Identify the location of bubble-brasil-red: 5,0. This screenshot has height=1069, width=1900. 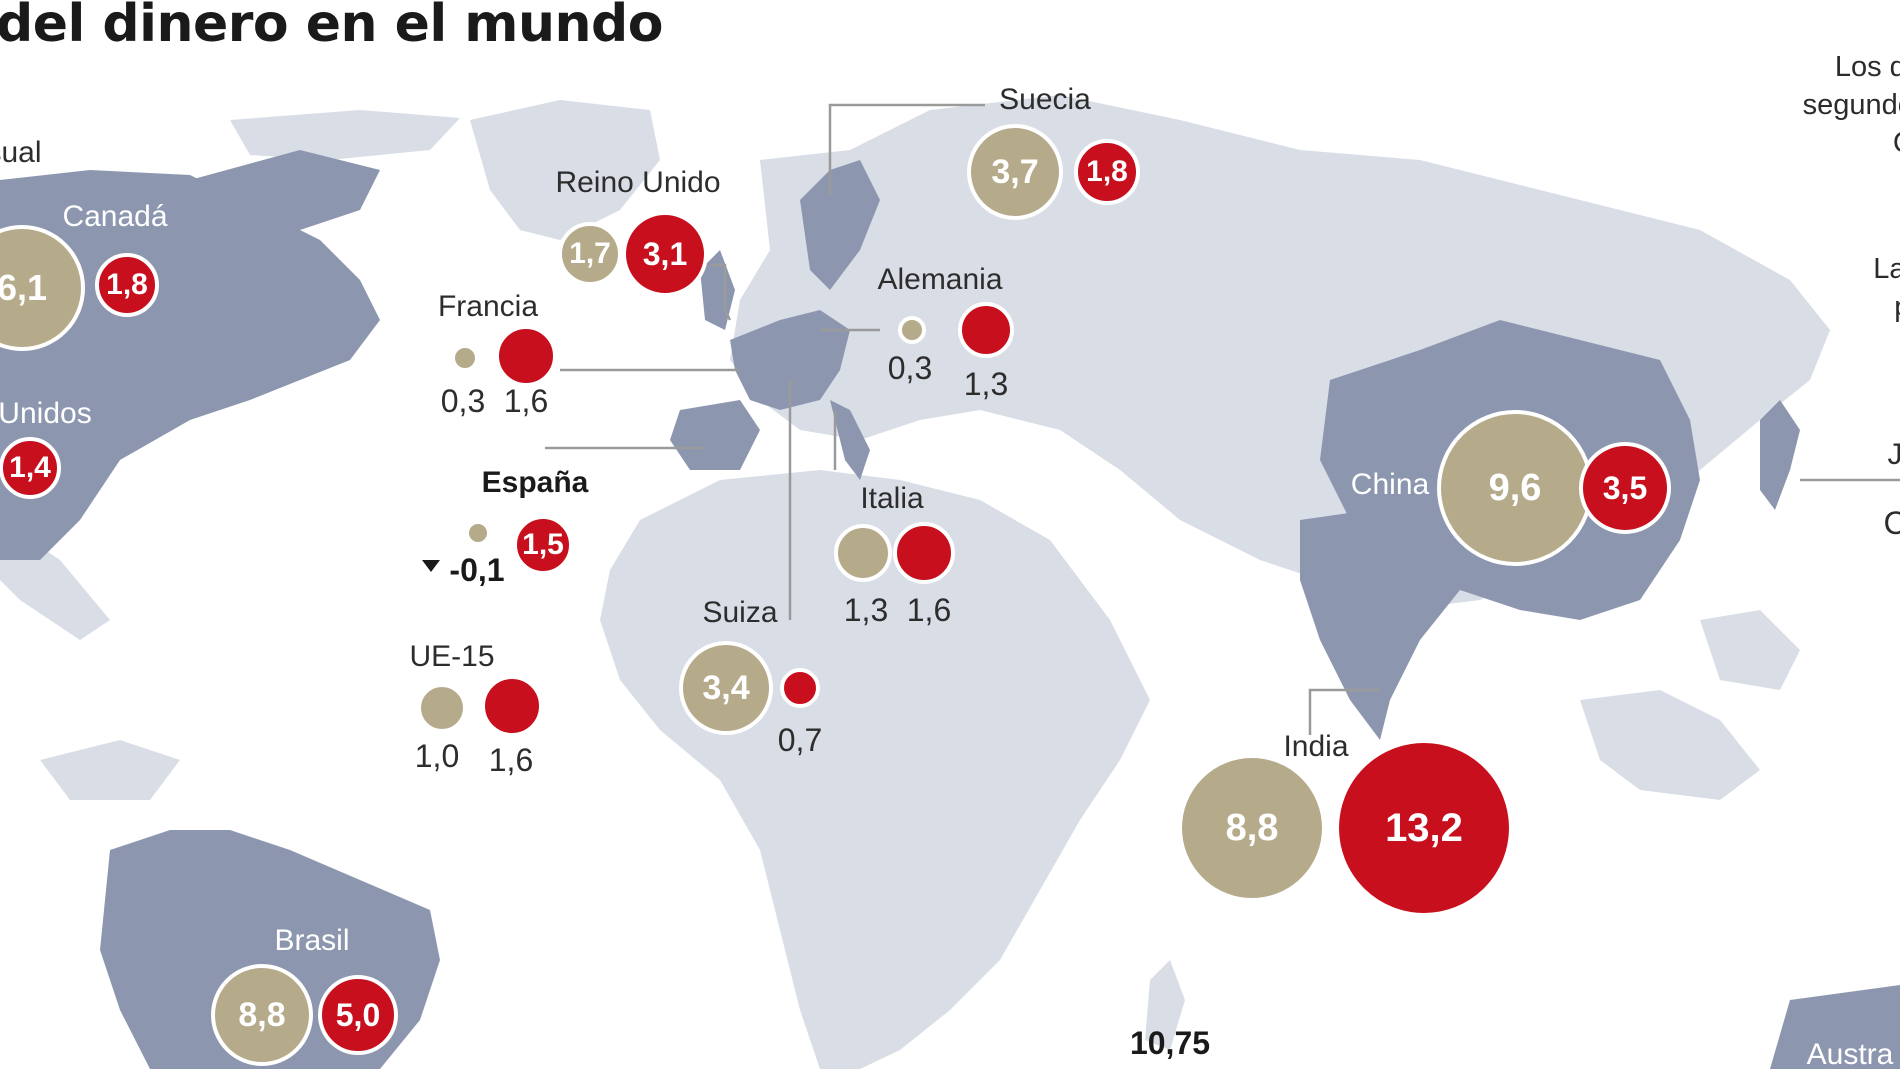
(358, 1015).